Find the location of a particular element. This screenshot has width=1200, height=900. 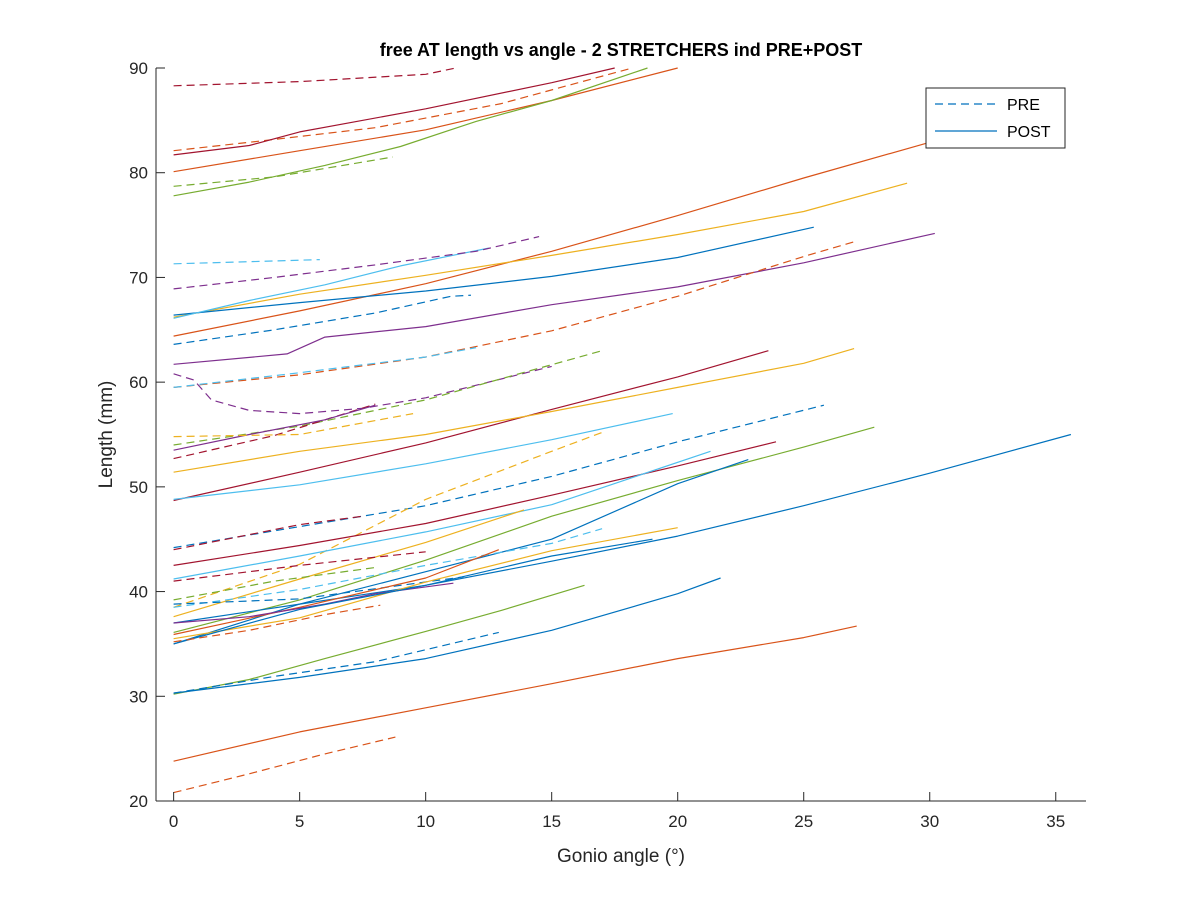

x-tick-label: 30 is located at coordinates (929, 821).